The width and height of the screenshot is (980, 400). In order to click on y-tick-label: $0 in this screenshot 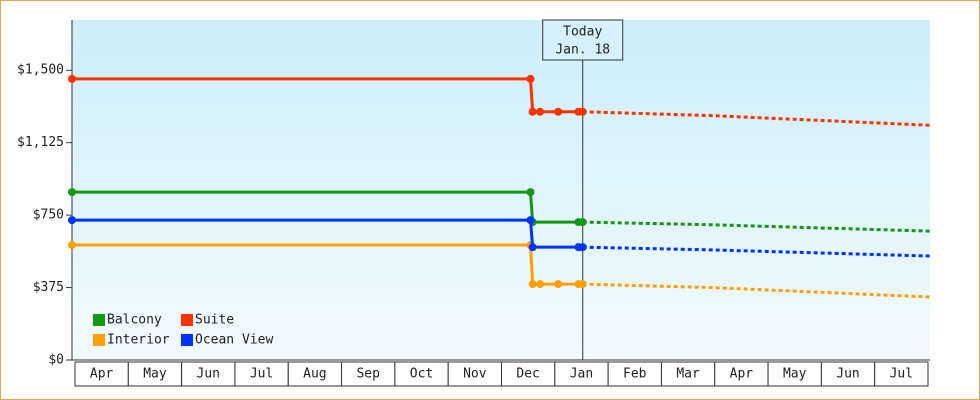, I will do `click(56, 360)`.